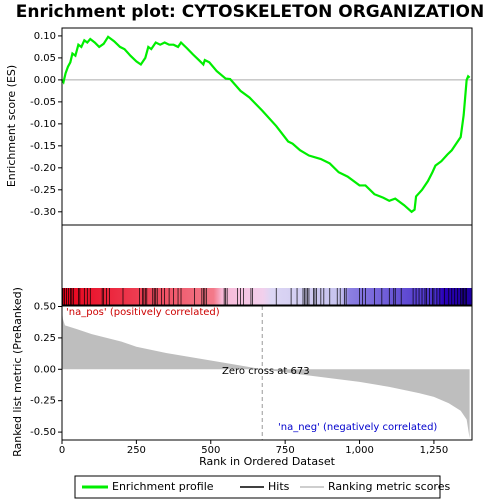 The width and height of the screenshot is (500, 500). I want to click on y-tick-label: -0.20, so click(43, 168).